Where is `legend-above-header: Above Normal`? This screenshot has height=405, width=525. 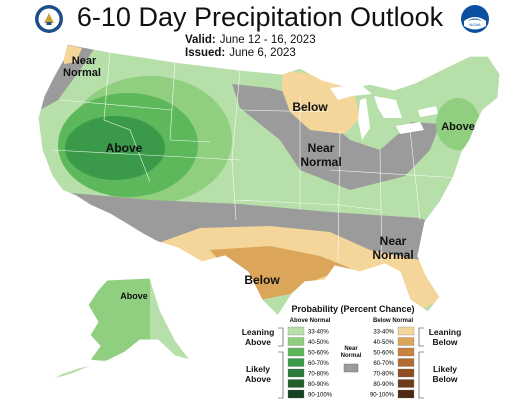 legend-above-header: Above Normal is located at coordinates (310, 321).